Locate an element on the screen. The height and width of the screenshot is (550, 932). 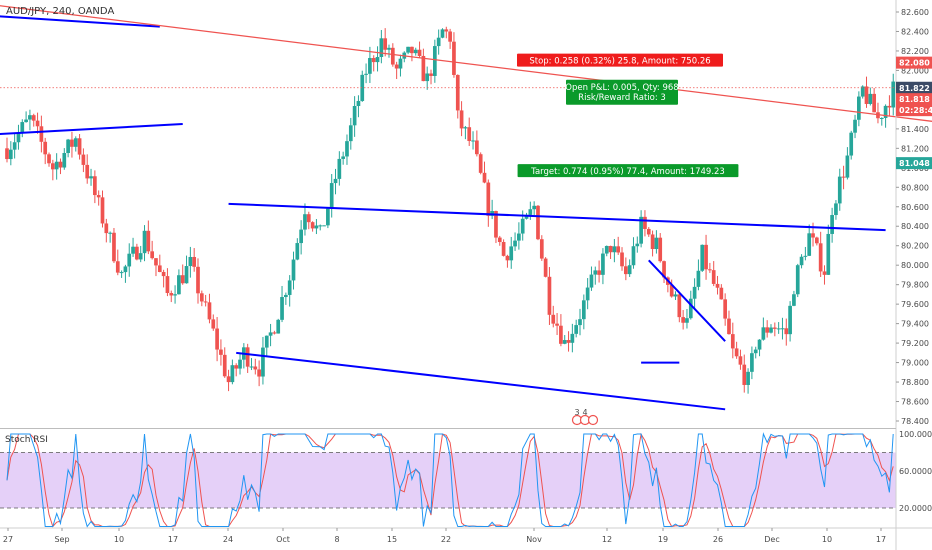
event-marker-icon is located at coordinates (593, 420).